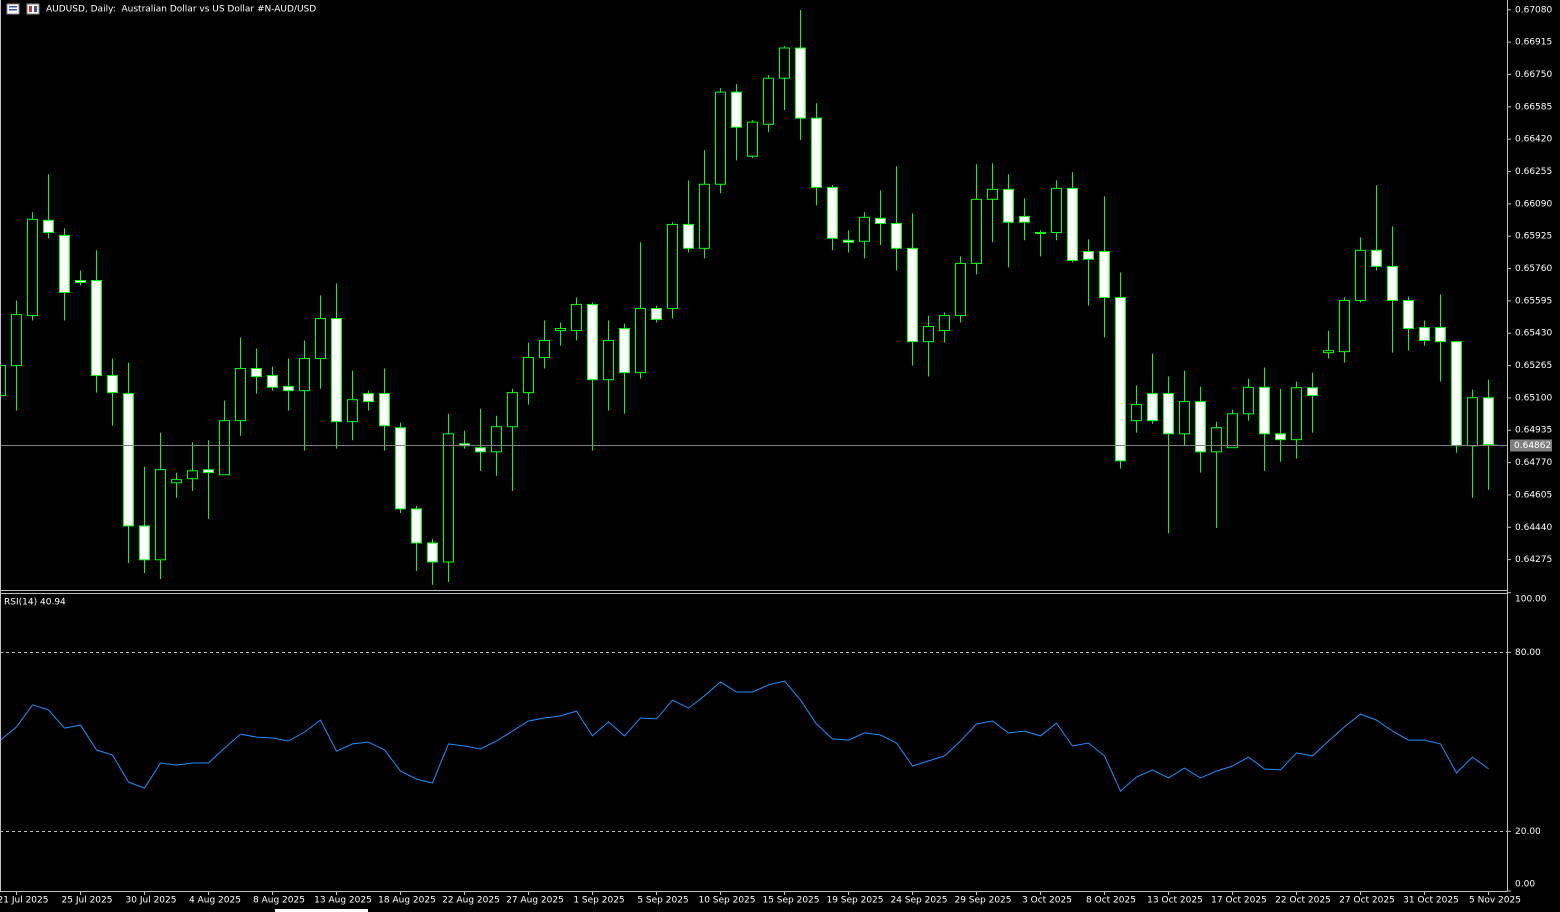  What do you see at coordinates (1533, 560) in the screenshot?
I see `y-tick-label: 0.64275` at bounding box center [1533, 560].